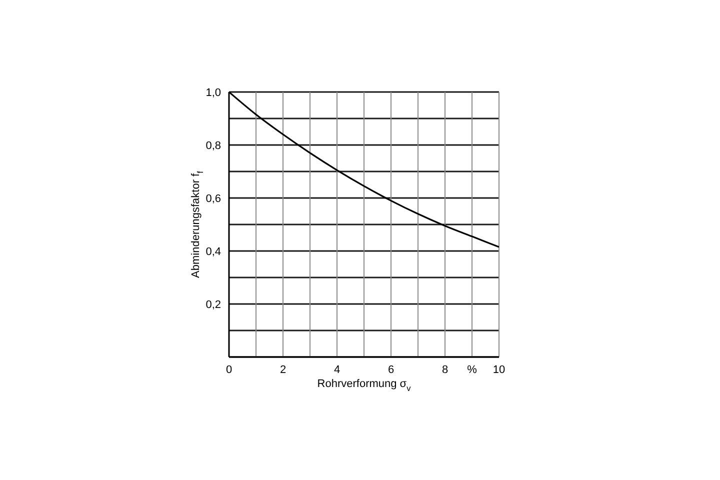 Image resolution: width=720 pixels, height=480 pixels. Describe the element at coordinates (229, 370) in the screenshot. I see `x-tick-label: 0` at that location.